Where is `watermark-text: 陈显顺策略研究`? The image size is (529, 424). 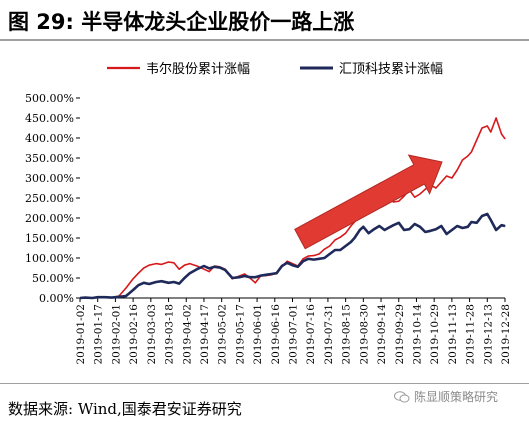
watermark-text: 陈显顺策略研究 is located at coordinates (456, 397).